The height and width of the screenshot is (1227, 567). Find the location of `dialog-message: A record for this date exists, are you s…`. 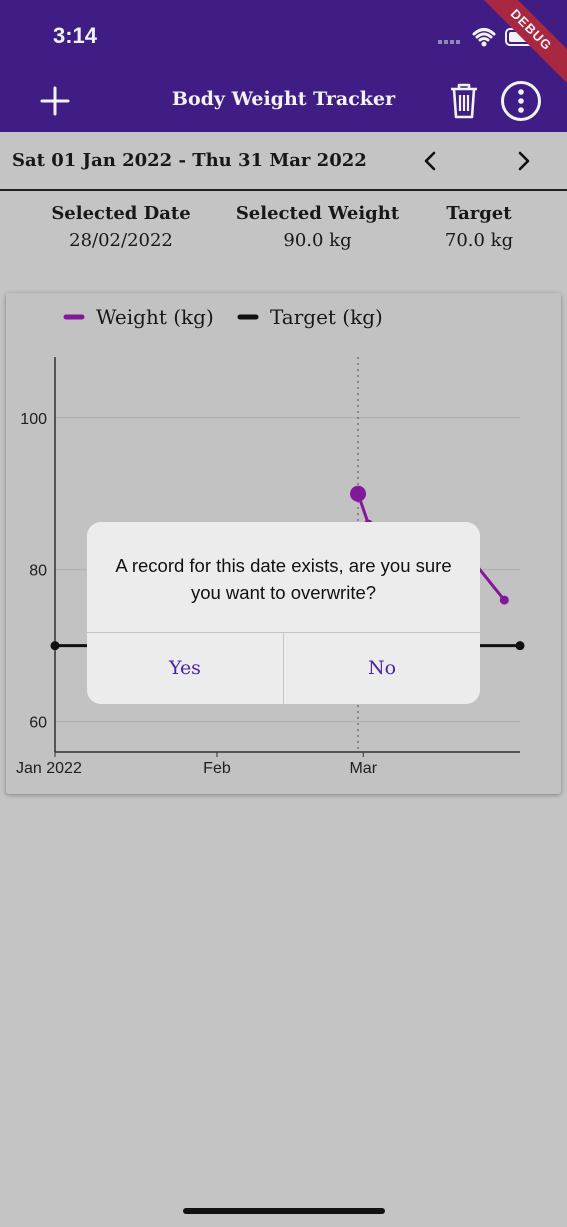

dialog-message: A record for this date exists, are you s… is located at coordinates (283, 579).